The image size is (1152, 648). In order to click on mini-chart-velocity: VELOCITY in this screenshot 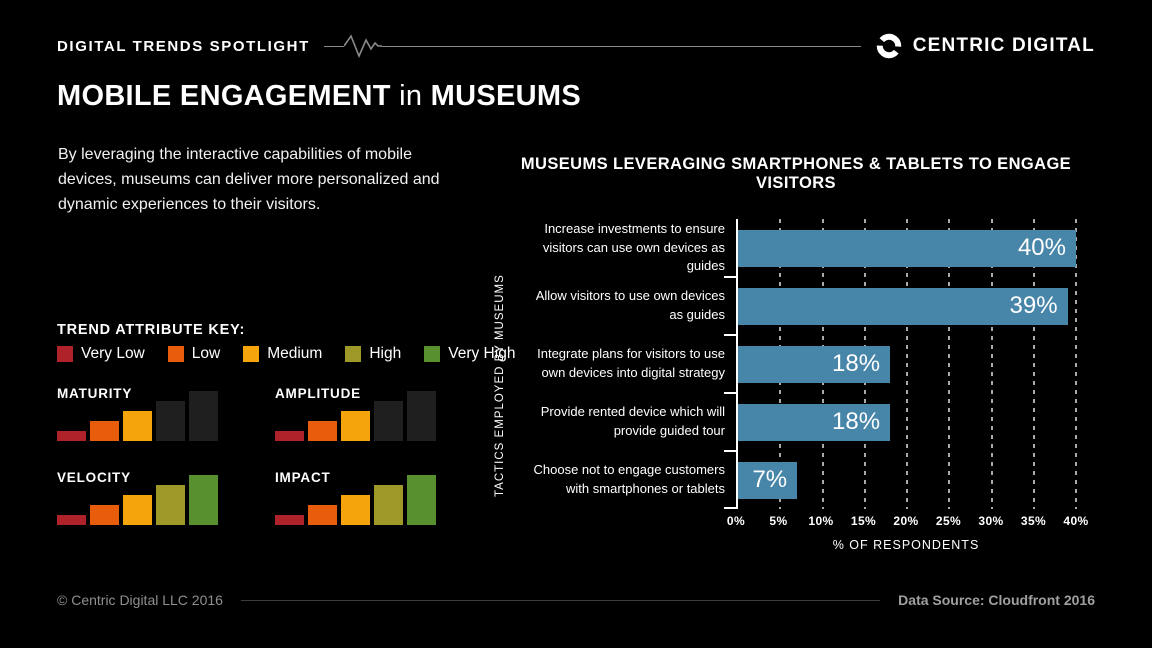, I will do `click(152, 497)`.